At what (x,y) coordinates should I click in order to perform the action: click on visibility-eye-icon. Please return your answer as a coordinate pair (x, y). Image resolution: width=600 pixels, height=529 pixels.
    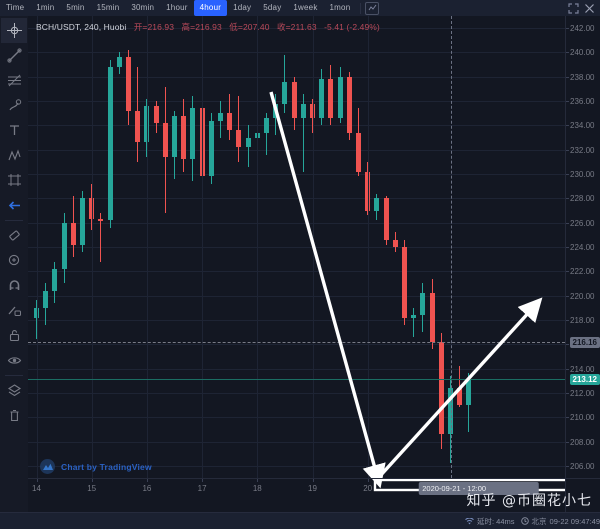
    Looking at the image, I should click on (14, 360).